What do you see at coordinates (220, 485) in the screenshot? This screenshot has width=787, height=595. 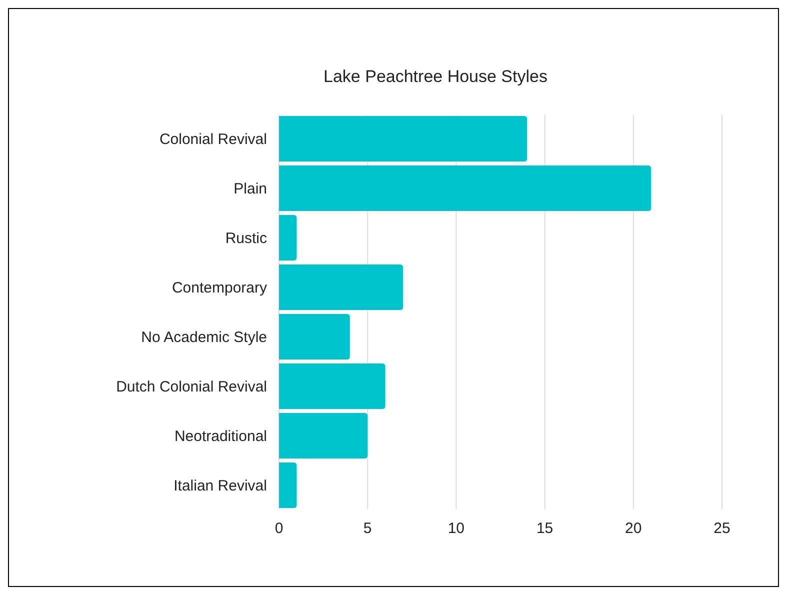 I see `y-tick-label: Italian Revival` at bounding box center [220, 485].